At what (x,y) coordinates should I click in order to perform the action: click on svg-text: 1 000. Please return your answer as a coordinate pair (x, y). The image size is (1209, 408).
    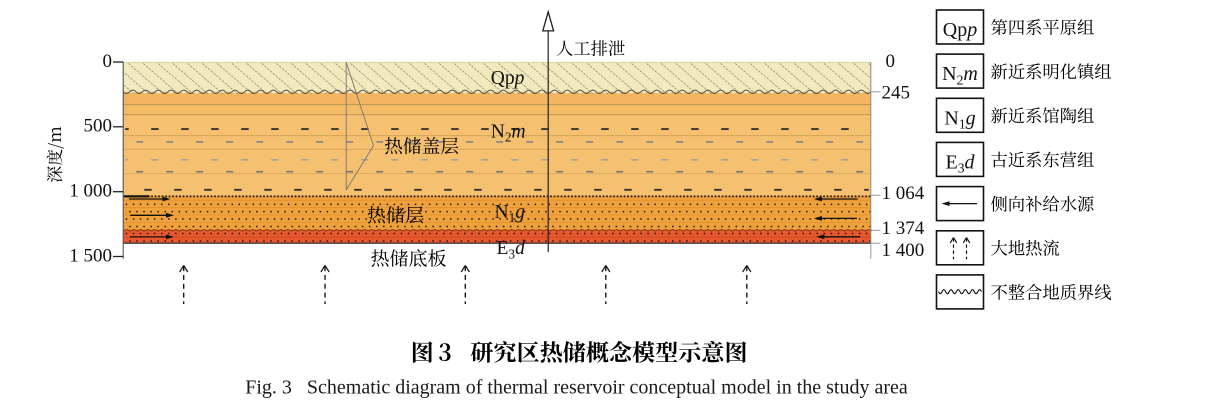
    Looking at the image, I should click on (90, 191).